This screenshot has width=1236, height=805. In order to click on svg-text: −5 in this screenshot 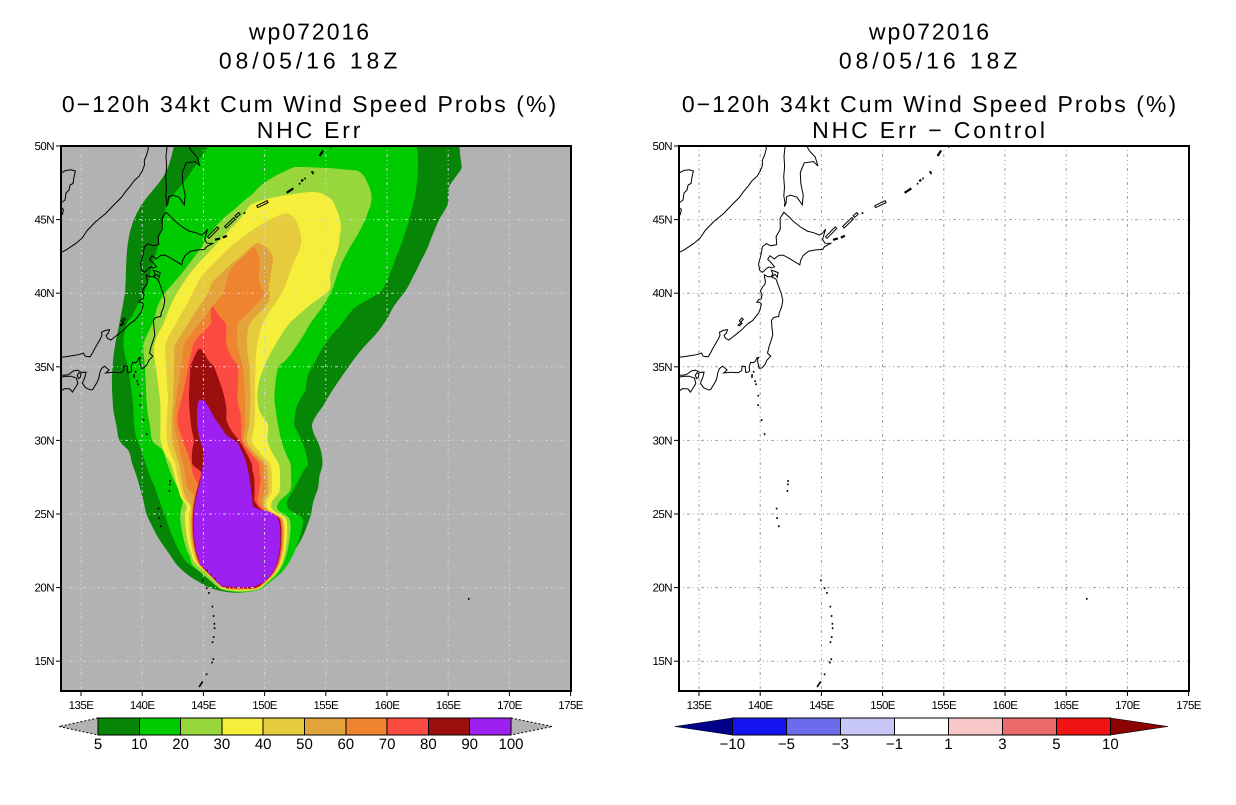, I will do `click(786, 744)`.